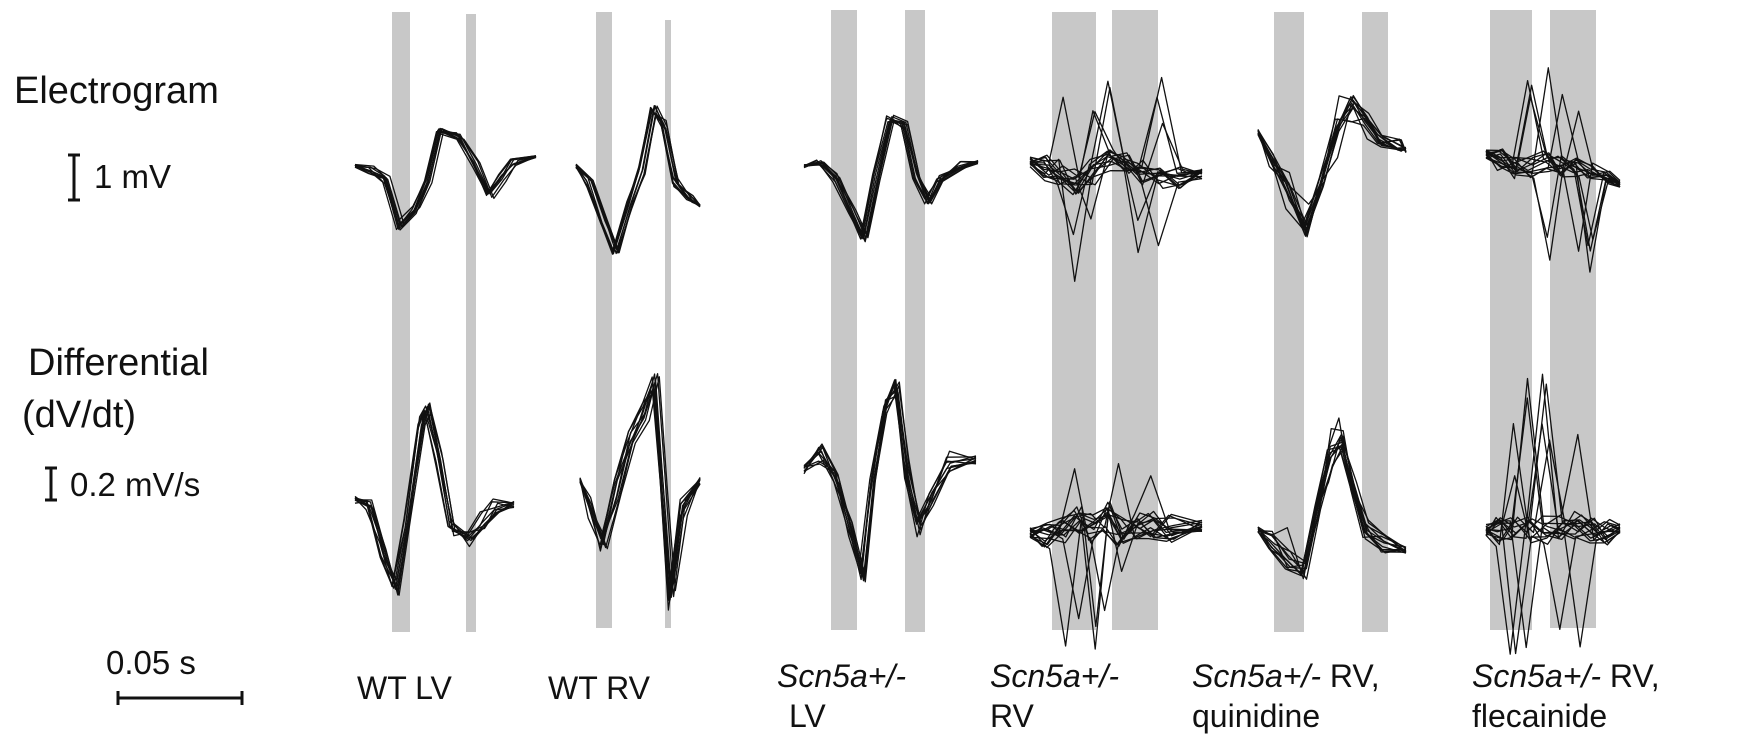 This screenshot has width=1738, height=740. Describe the element at coordinates (151, 662) in the screenshot. I see `time-scale-label: 0.05 s` at that location.